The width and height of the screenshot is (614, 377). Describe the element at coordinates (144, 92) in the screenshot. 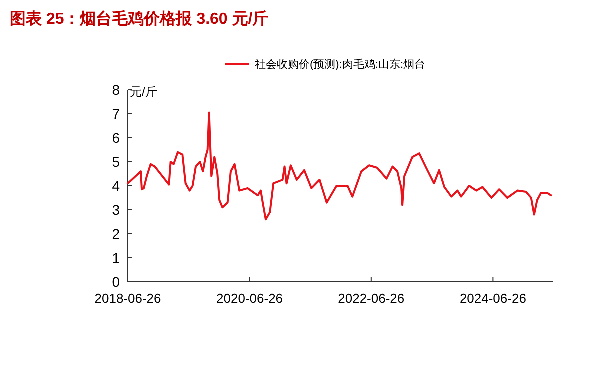

I see `y-axis-title: 元/斤` at that location.